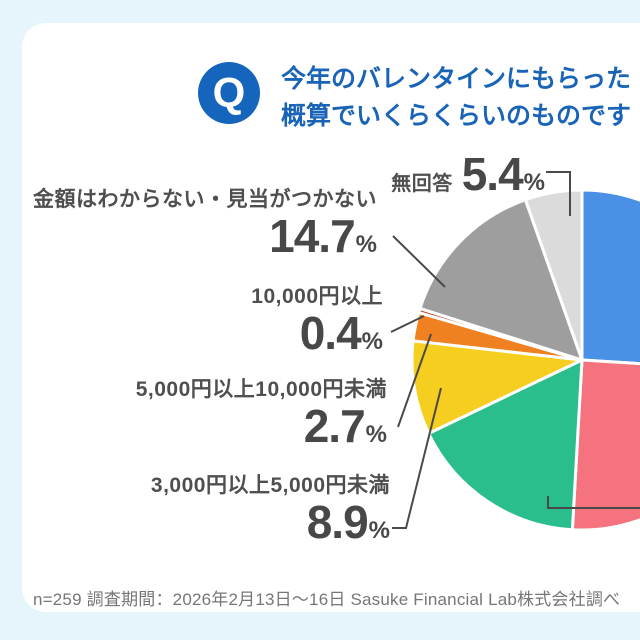  I want to click on slice-percent-over-10000: 0.4%, so click(341, 333).